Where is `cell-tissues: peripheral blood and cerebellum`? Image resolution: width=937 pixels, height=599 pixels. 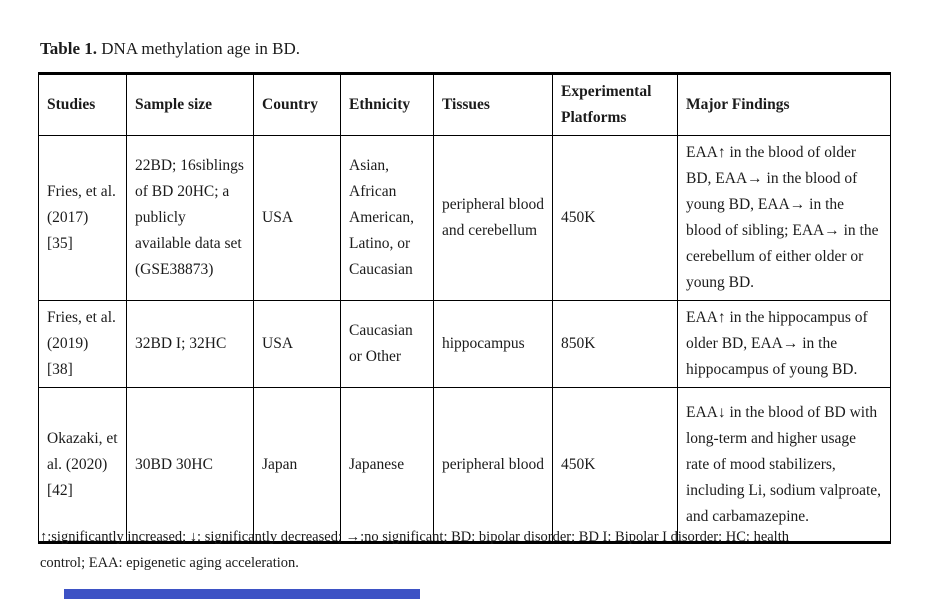 cell-tissues: peripheral blood and cerebellum is located at coordinates (493, 218).